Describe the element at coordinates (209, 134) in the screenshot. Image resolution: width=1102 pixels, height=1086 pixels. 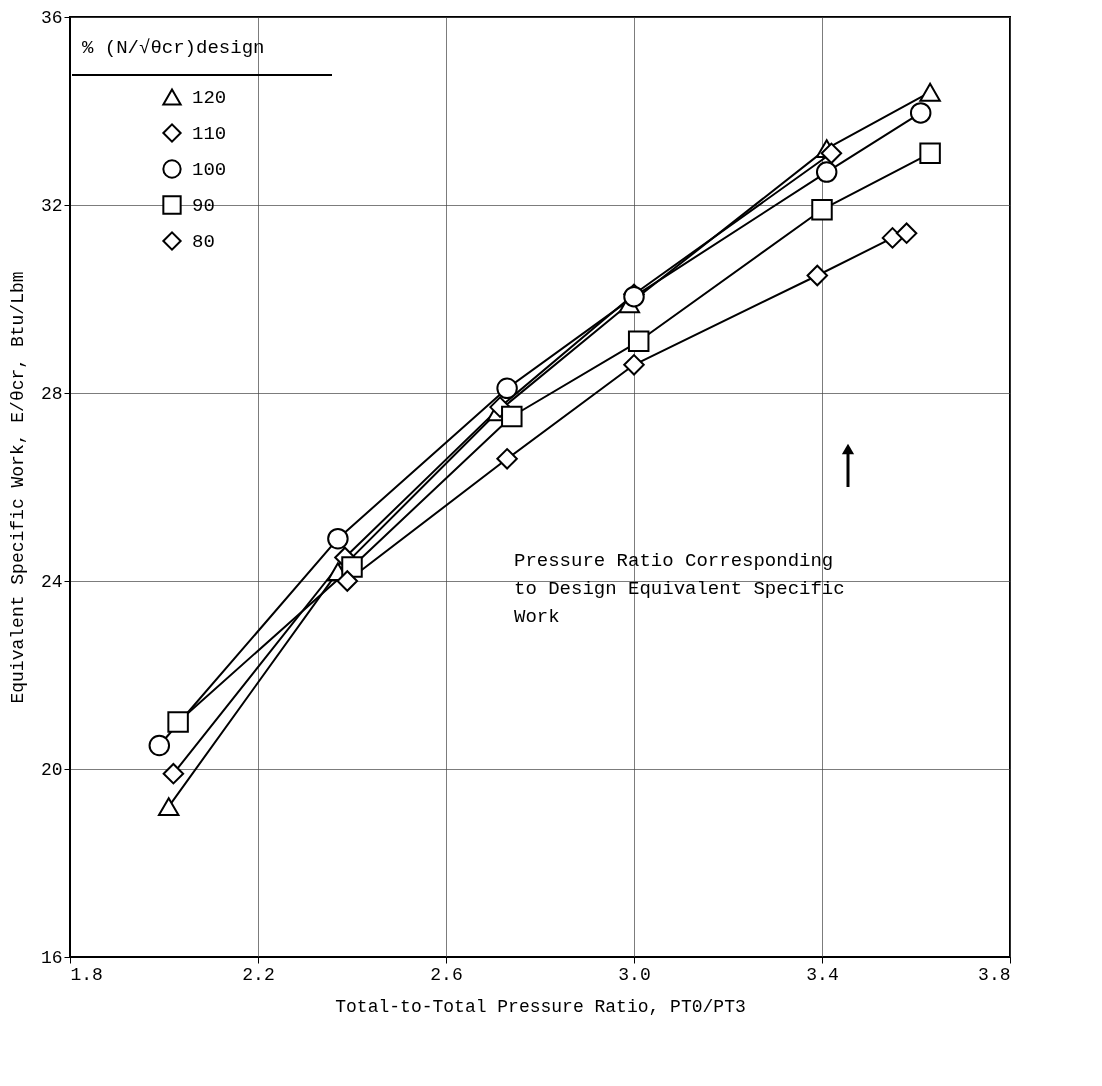
I see `legend-label: 110` at that location.